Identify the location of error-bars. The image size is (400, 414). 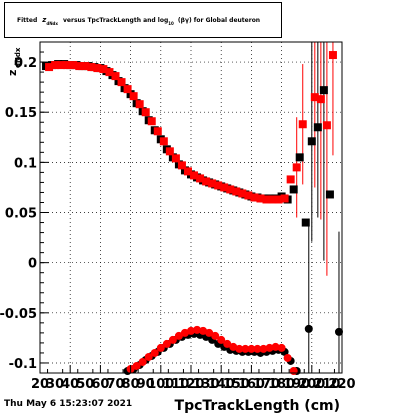
(318, 207).